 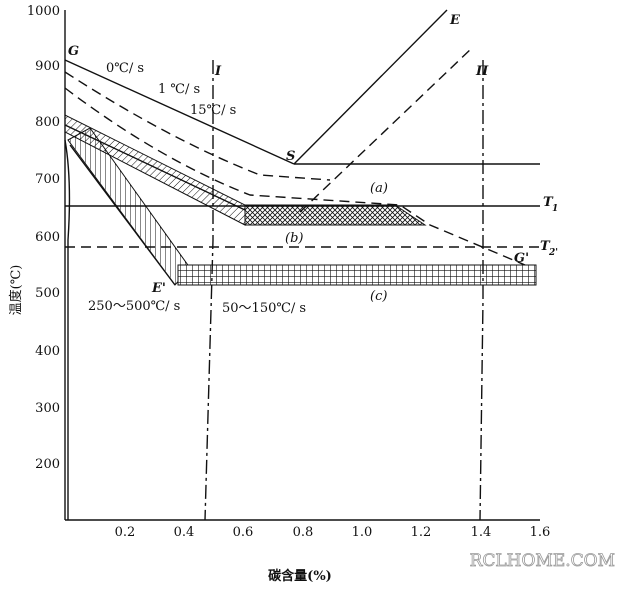 What do you see at coordinates (335, 215) in the screenshot?
I see `region-a` at bounding box center [335, 215].